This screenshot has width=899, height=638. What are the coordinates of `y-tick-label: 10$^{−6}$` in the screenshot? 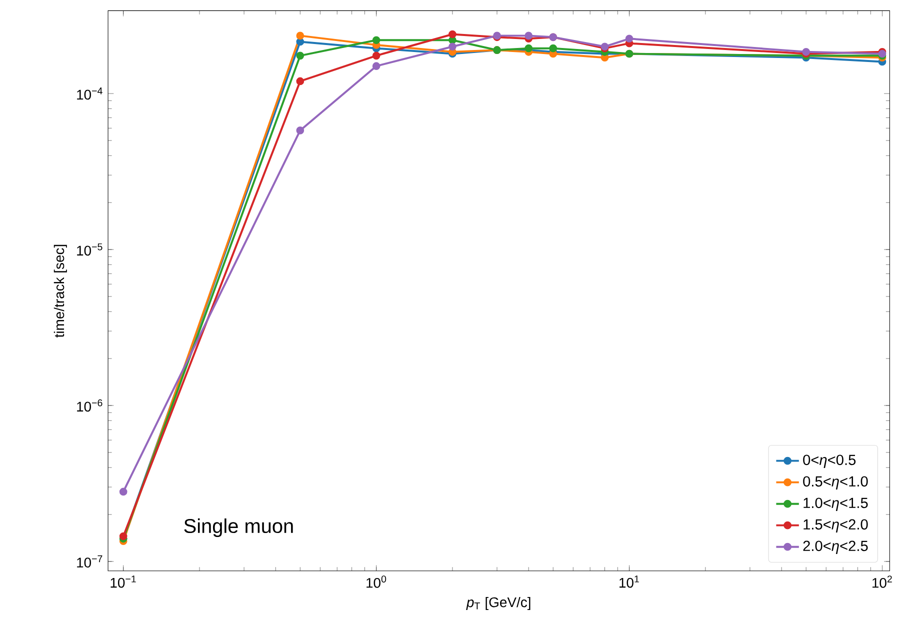 It's located at (89, 406).